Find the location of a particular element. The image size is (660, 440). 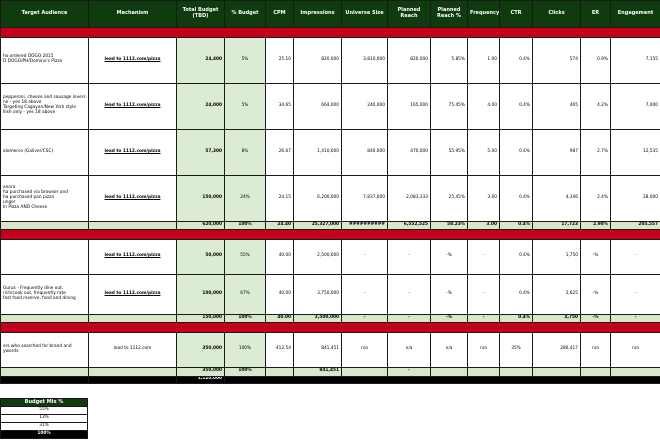

cell-impressions: 6,200,000 is located at coordinates (317, 198).